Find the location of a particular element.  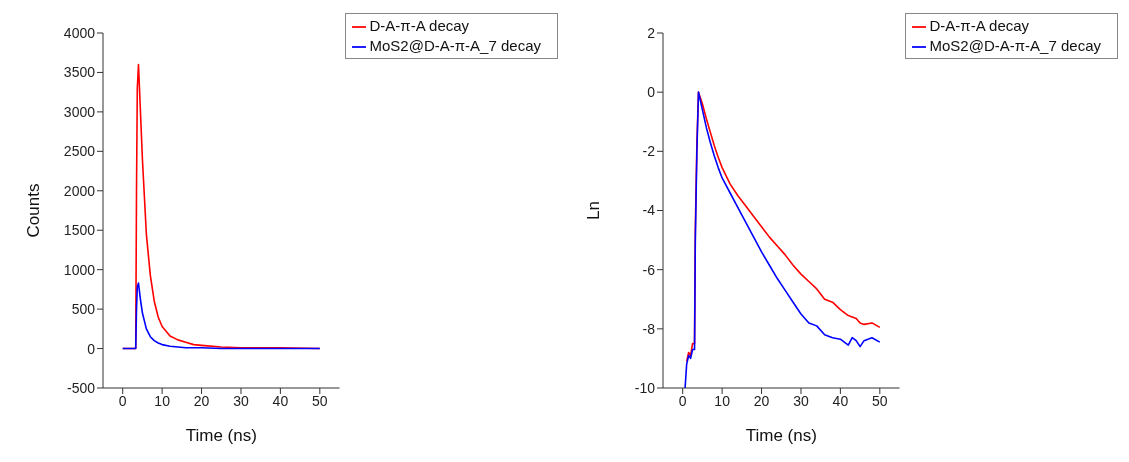

y-tick-label: -6 is located at coordinates (649, 269).